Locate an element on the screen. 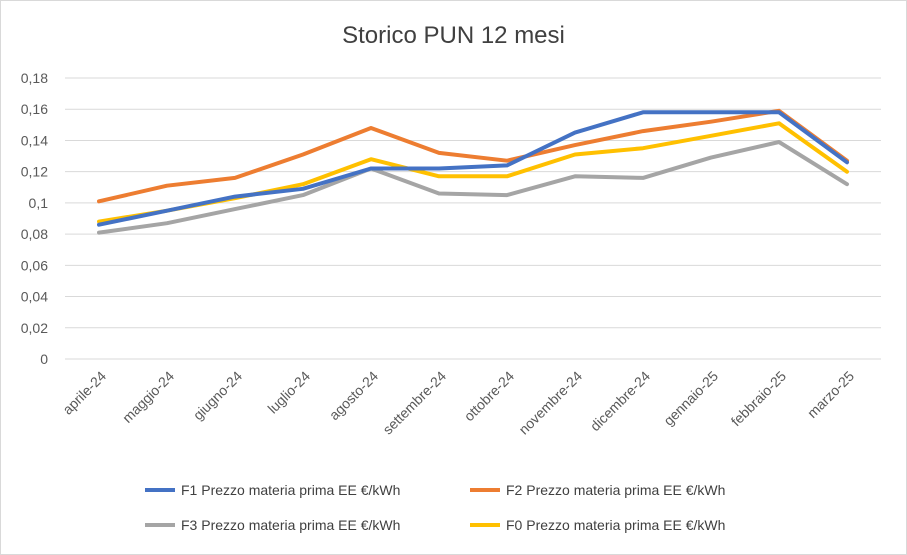  x-tick-label: dicembre-24 is located at coordinates (620, 401).